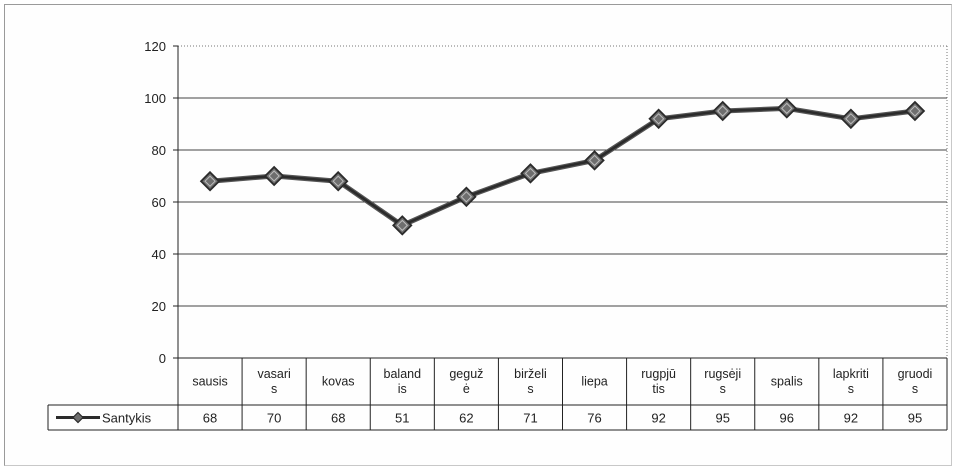 This screenshot has height=473, width=962. I want to click on category-label: liepa, so click(594, 382).